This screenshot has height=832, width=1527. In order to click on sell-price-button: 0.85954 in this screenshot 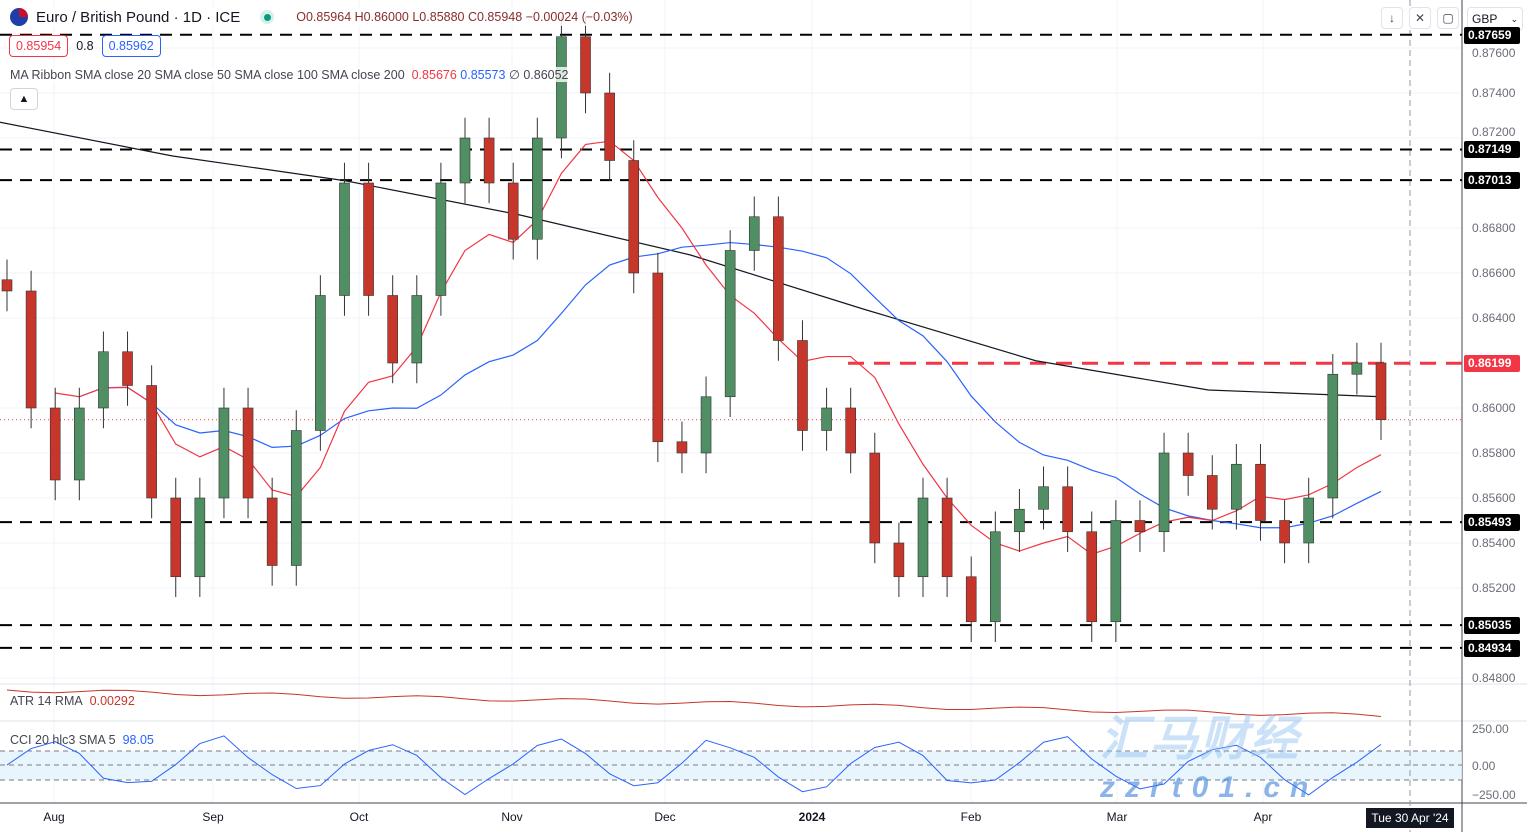, I will do `click(39, 46)`.